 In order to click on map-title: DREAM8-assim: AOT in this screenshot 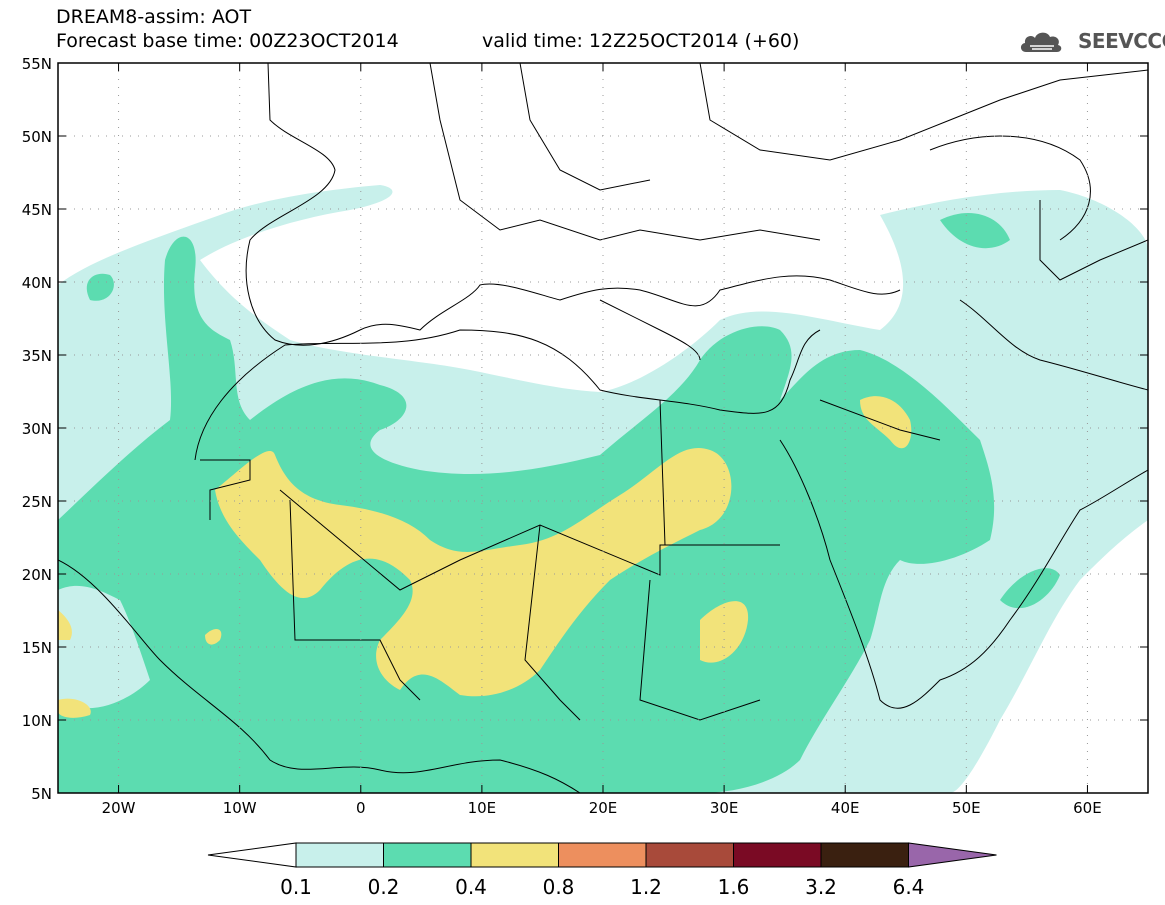, I will do `click(154, 17)`.